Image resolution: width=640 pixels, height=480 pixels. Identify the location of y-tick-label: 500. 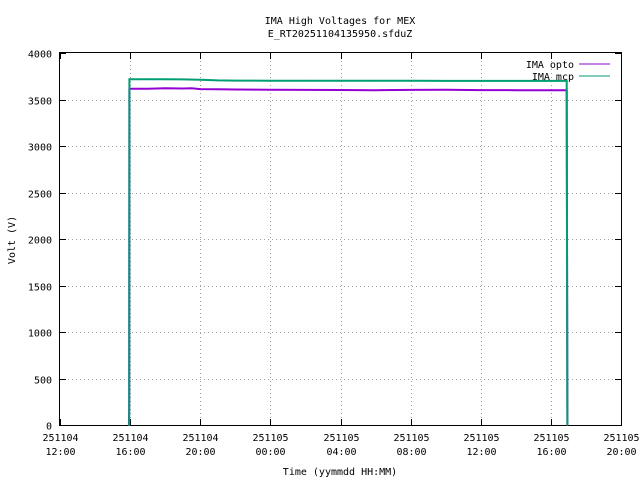
(43, 381).